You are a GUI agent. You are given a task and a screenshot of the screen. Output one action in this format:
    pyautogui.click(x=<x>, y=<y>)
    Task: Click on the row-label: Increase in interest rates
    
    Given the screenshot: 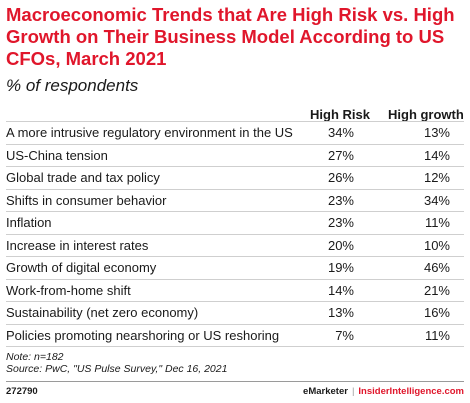 What is the action you would take?
    pyautogui.click(x=77, y=245)
    